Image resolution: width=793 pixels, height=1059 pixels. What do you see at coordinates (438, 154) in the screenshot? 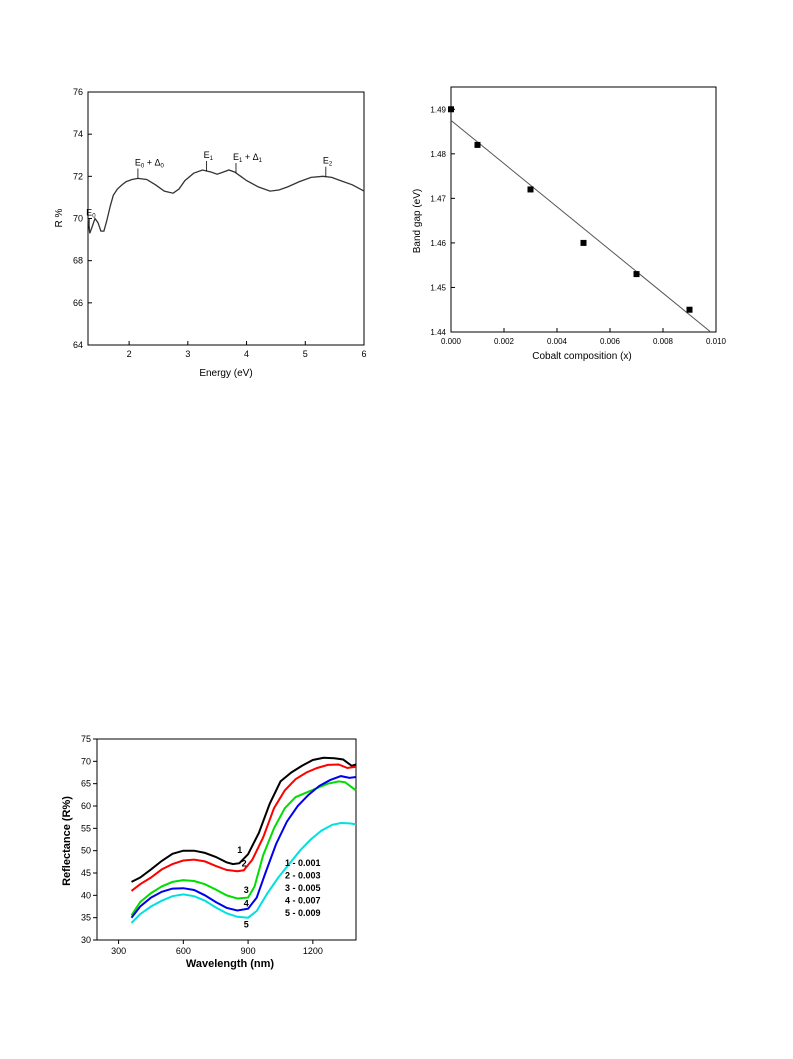
I see `y-tick-label: 1.48` at bounding box center [438, 154].